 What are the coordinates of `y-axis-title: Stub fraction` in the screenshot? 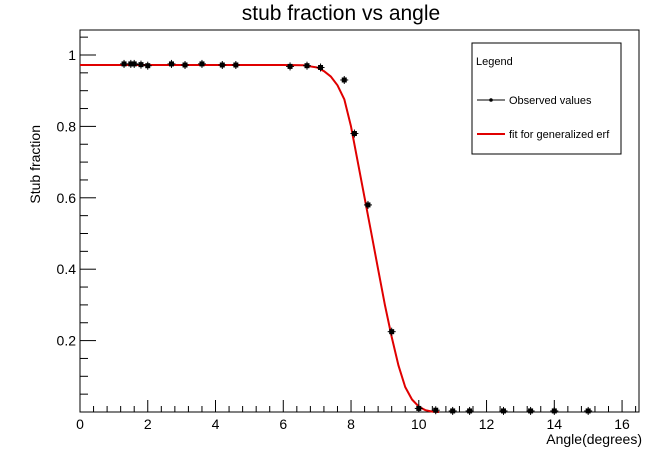 It's located at (35, 164).